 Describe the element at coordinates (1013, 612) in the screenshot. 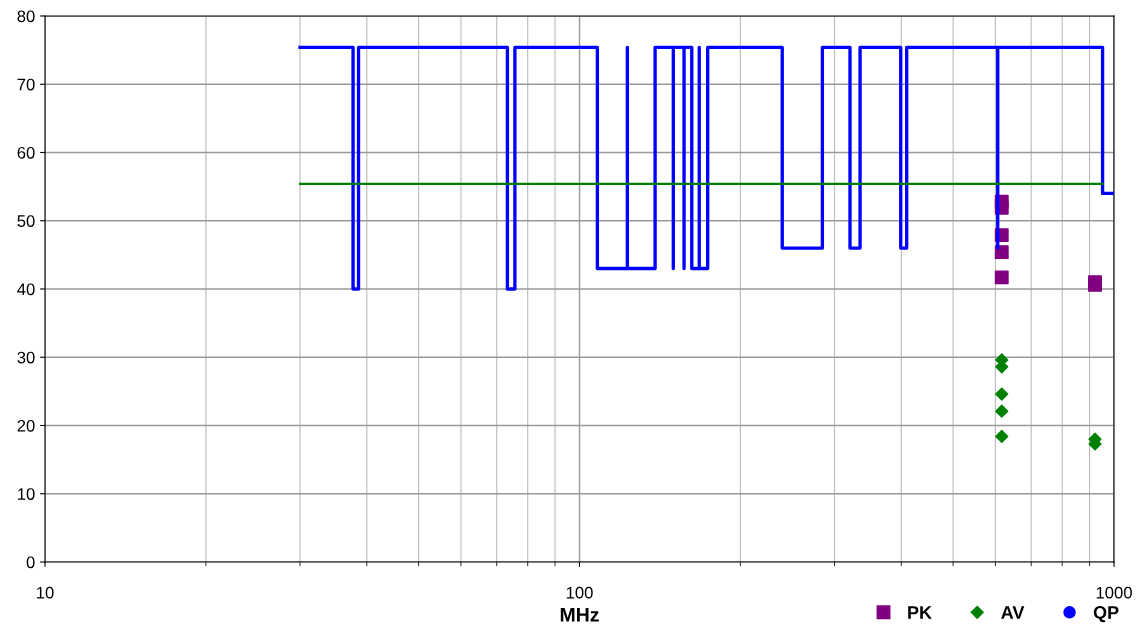

I see `legend-label: AV` at that location.